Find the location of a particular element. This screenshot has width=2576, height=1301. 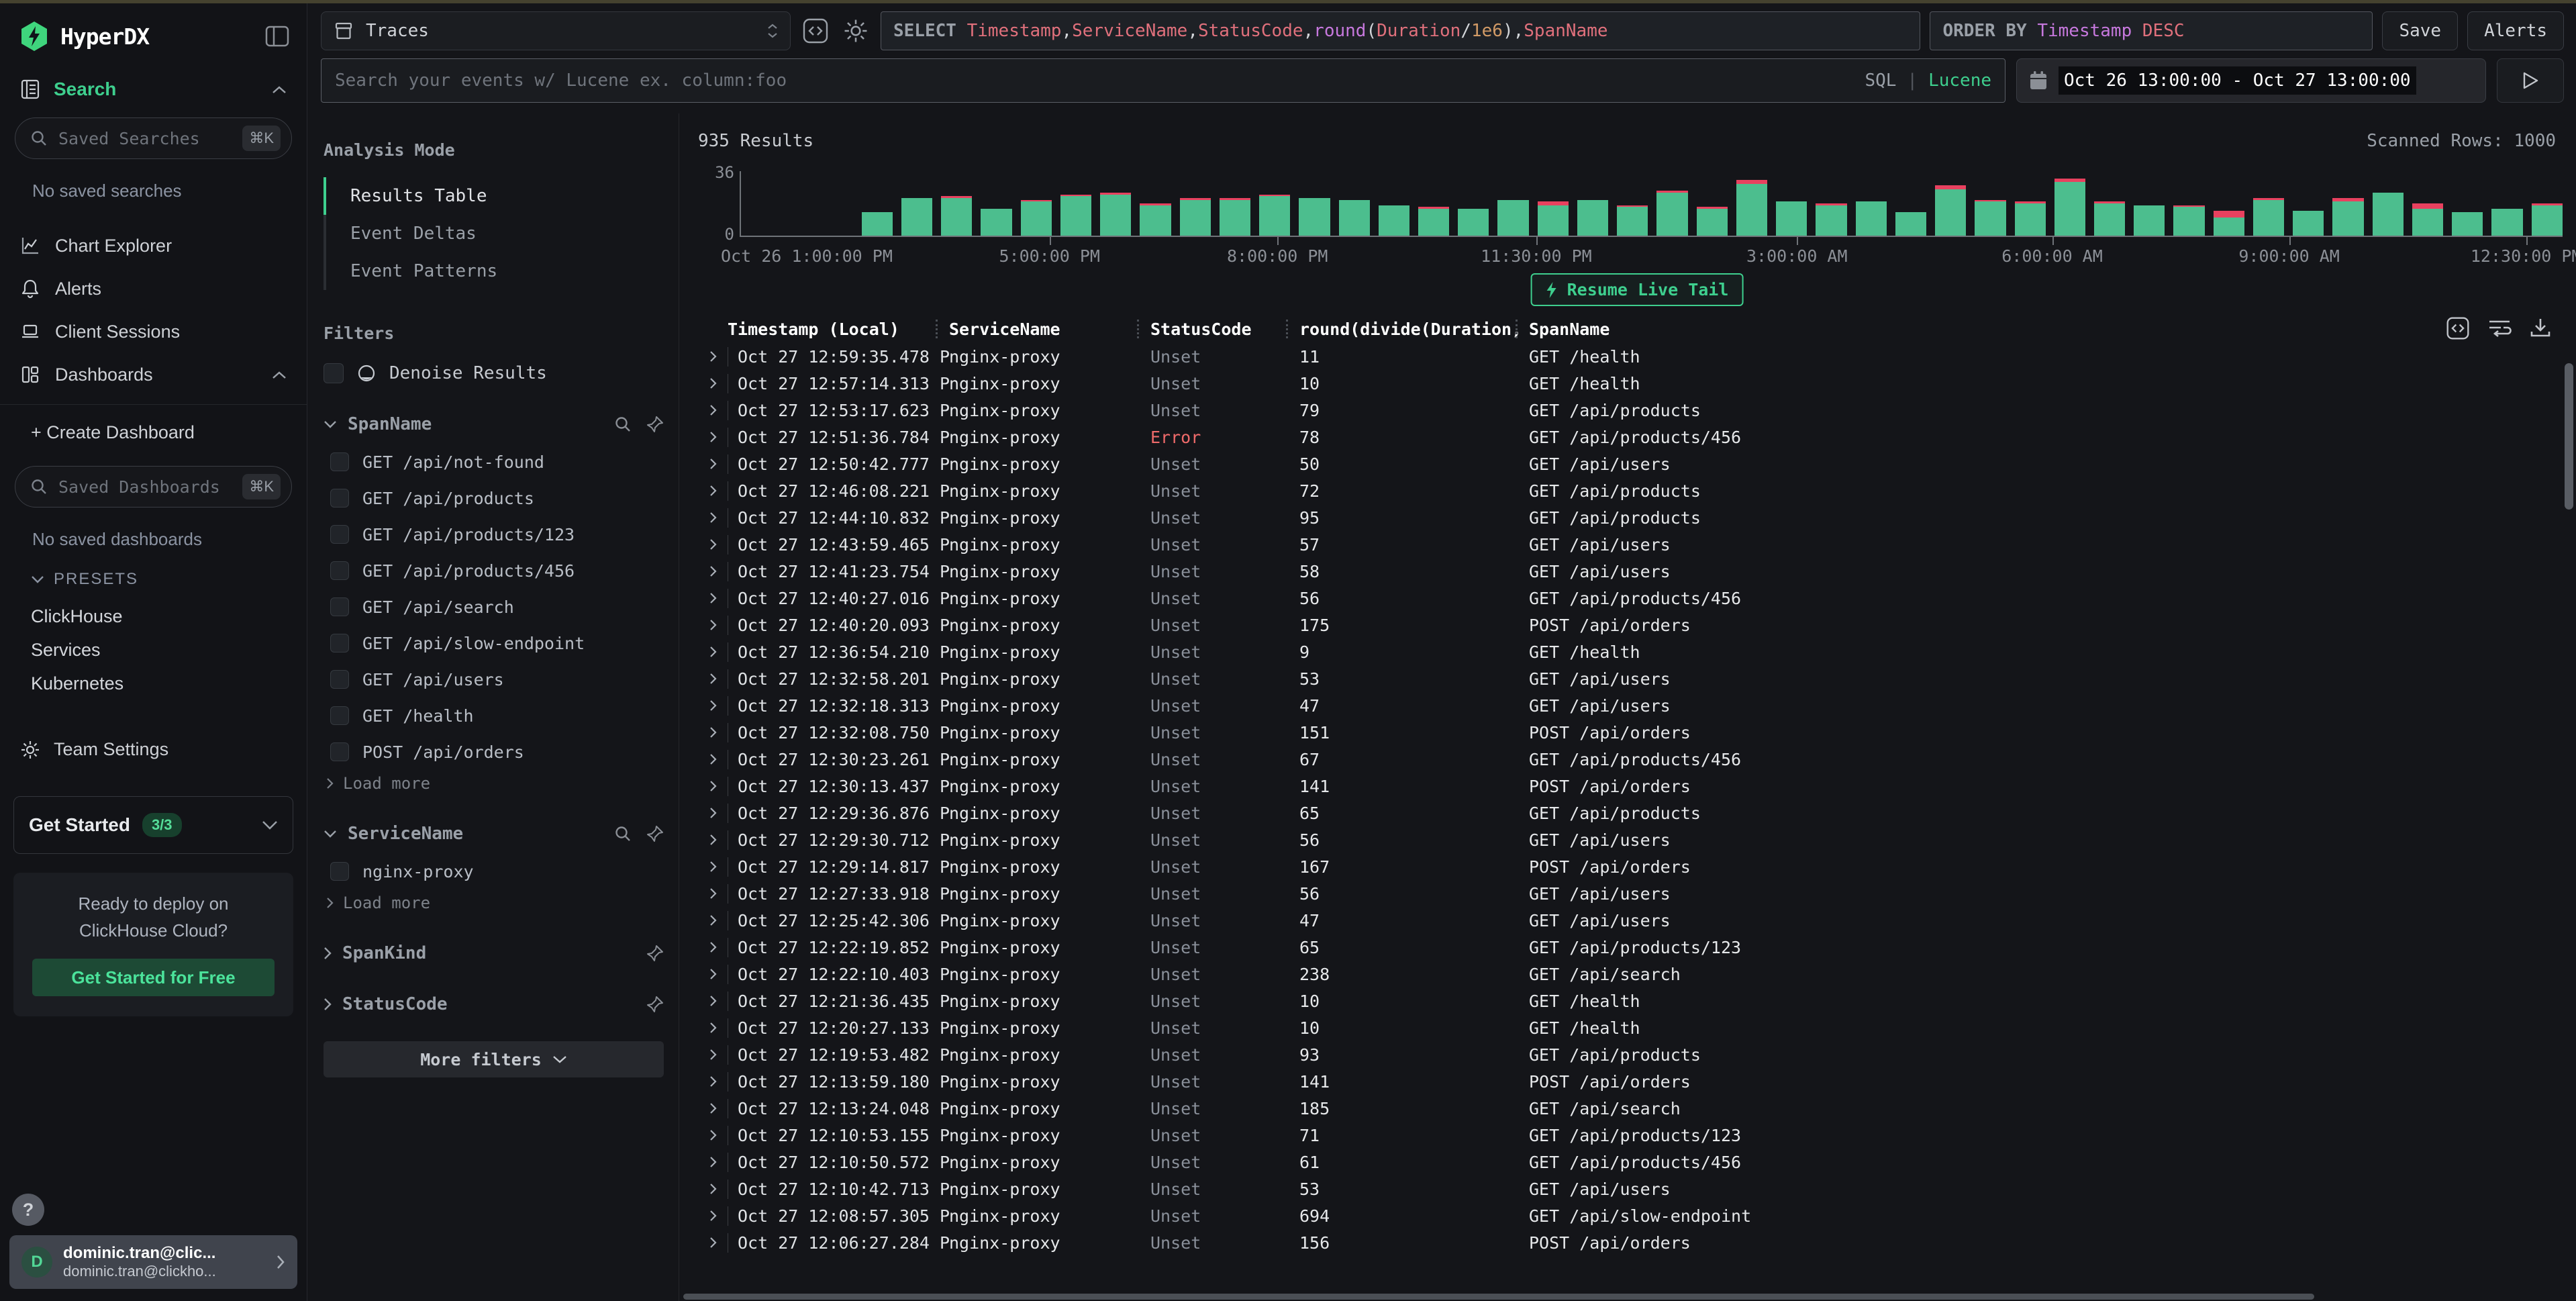

filter-group-spankind: SpanKind is located at coordinates (494, 953).